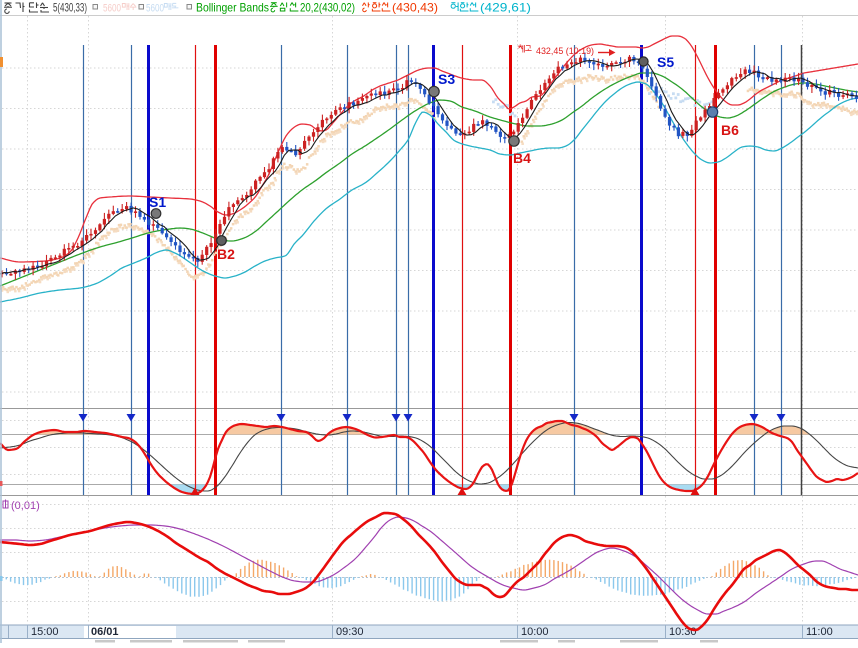 The height and width of the screenshot is (648, 858). I want to click on svg-text: S1, so click(157, 202).